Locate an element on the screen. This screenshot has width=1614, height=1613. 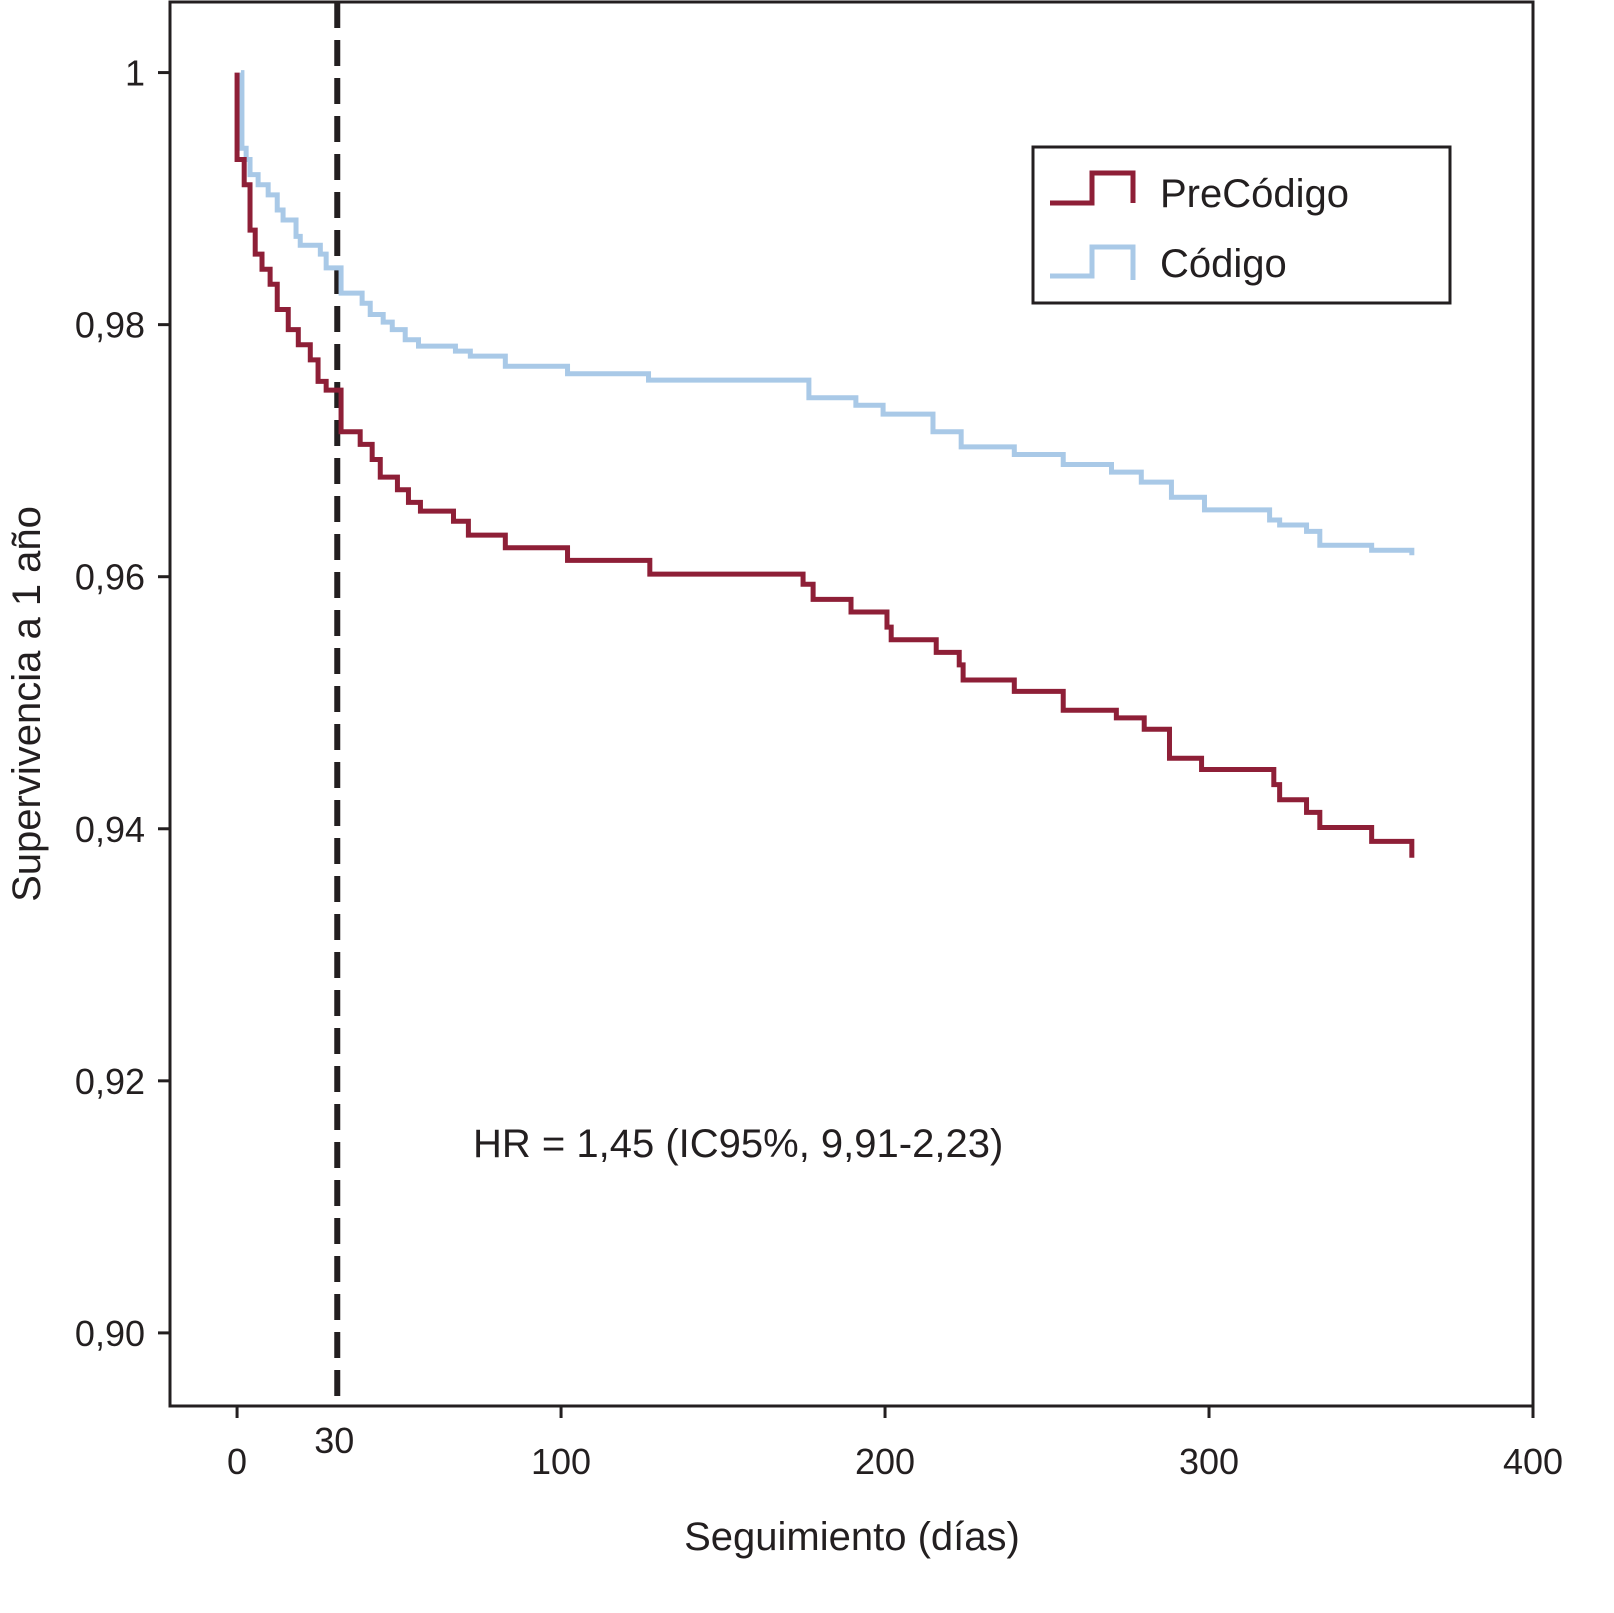
legend: PreCódigo Código is located at coordinates (1241, 225).